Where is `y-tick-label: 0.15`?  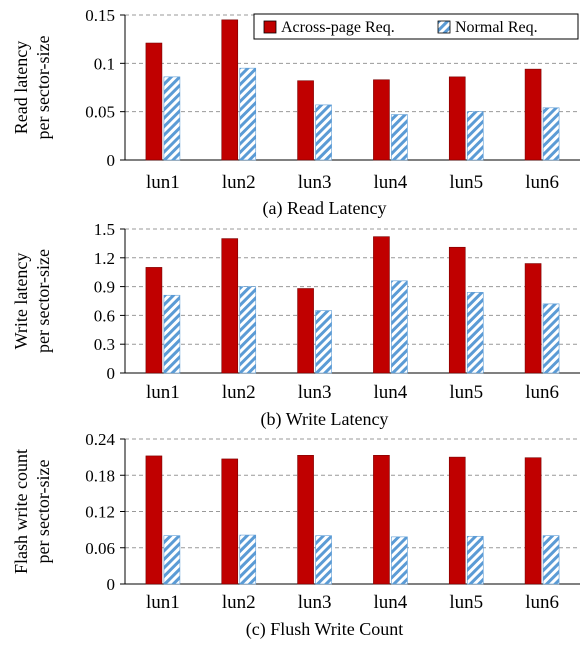 y-tick-label: 0.15 is located at coordinates (100, 15).